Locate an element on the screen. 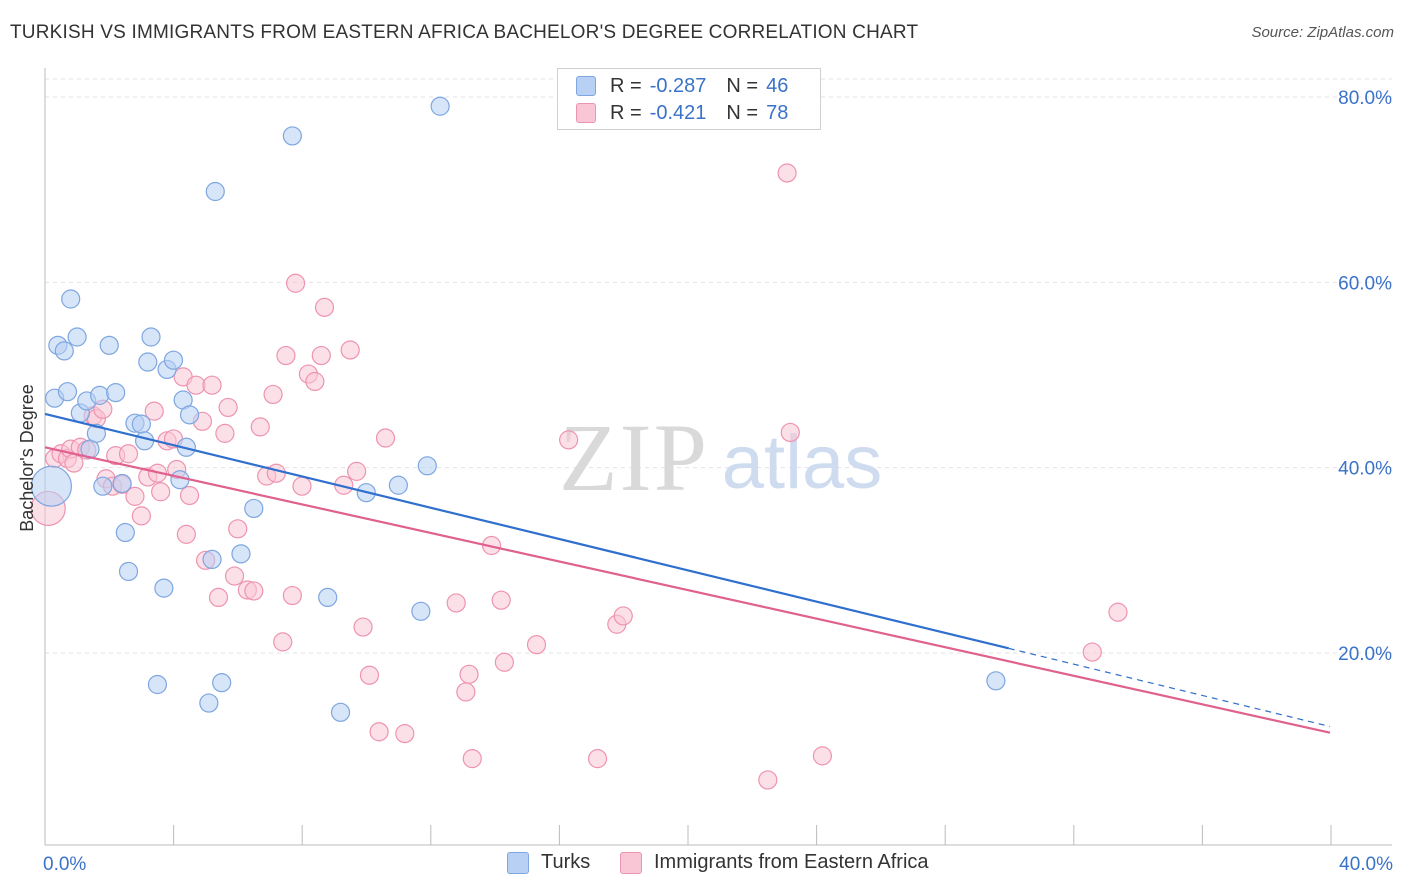  watermark: ZIP atlas is located at coordinates (720, 457).